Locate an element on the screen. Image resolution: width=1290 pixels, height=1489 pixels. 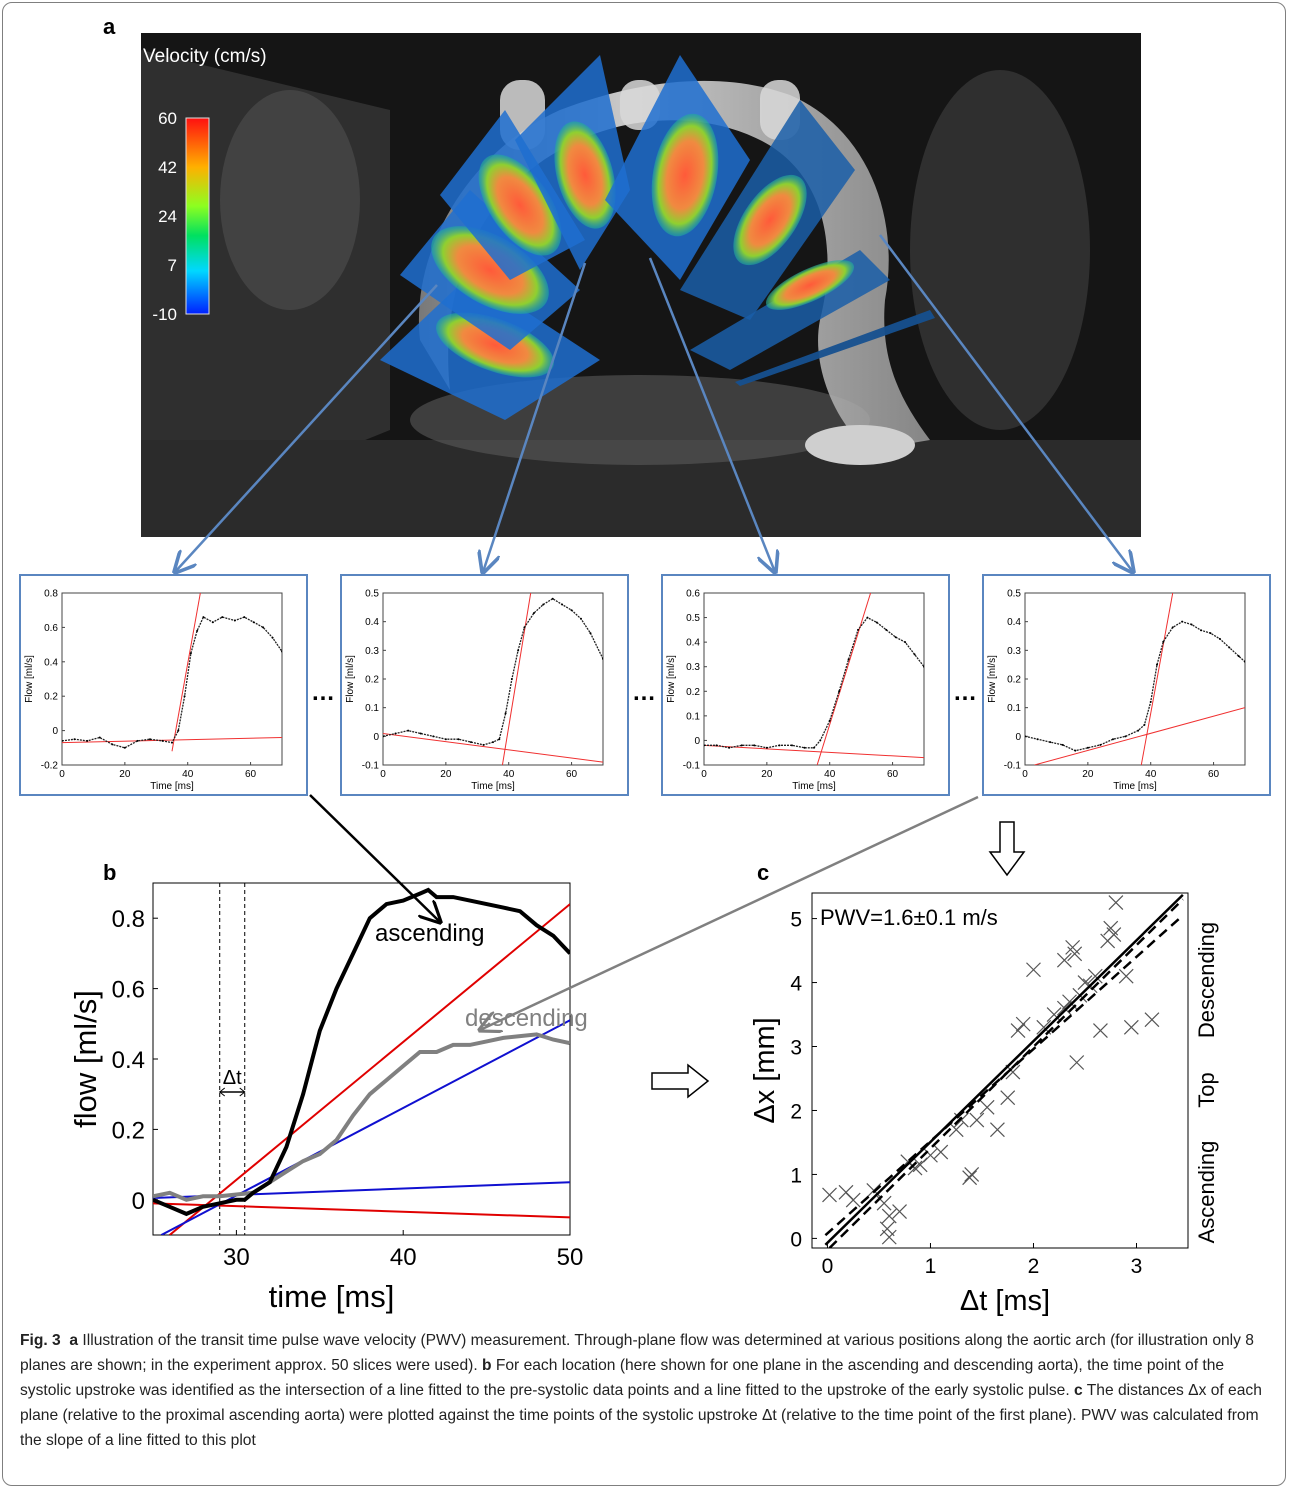
panel-b-ytick-label: 0.8 is located at coordinates (128, 919).